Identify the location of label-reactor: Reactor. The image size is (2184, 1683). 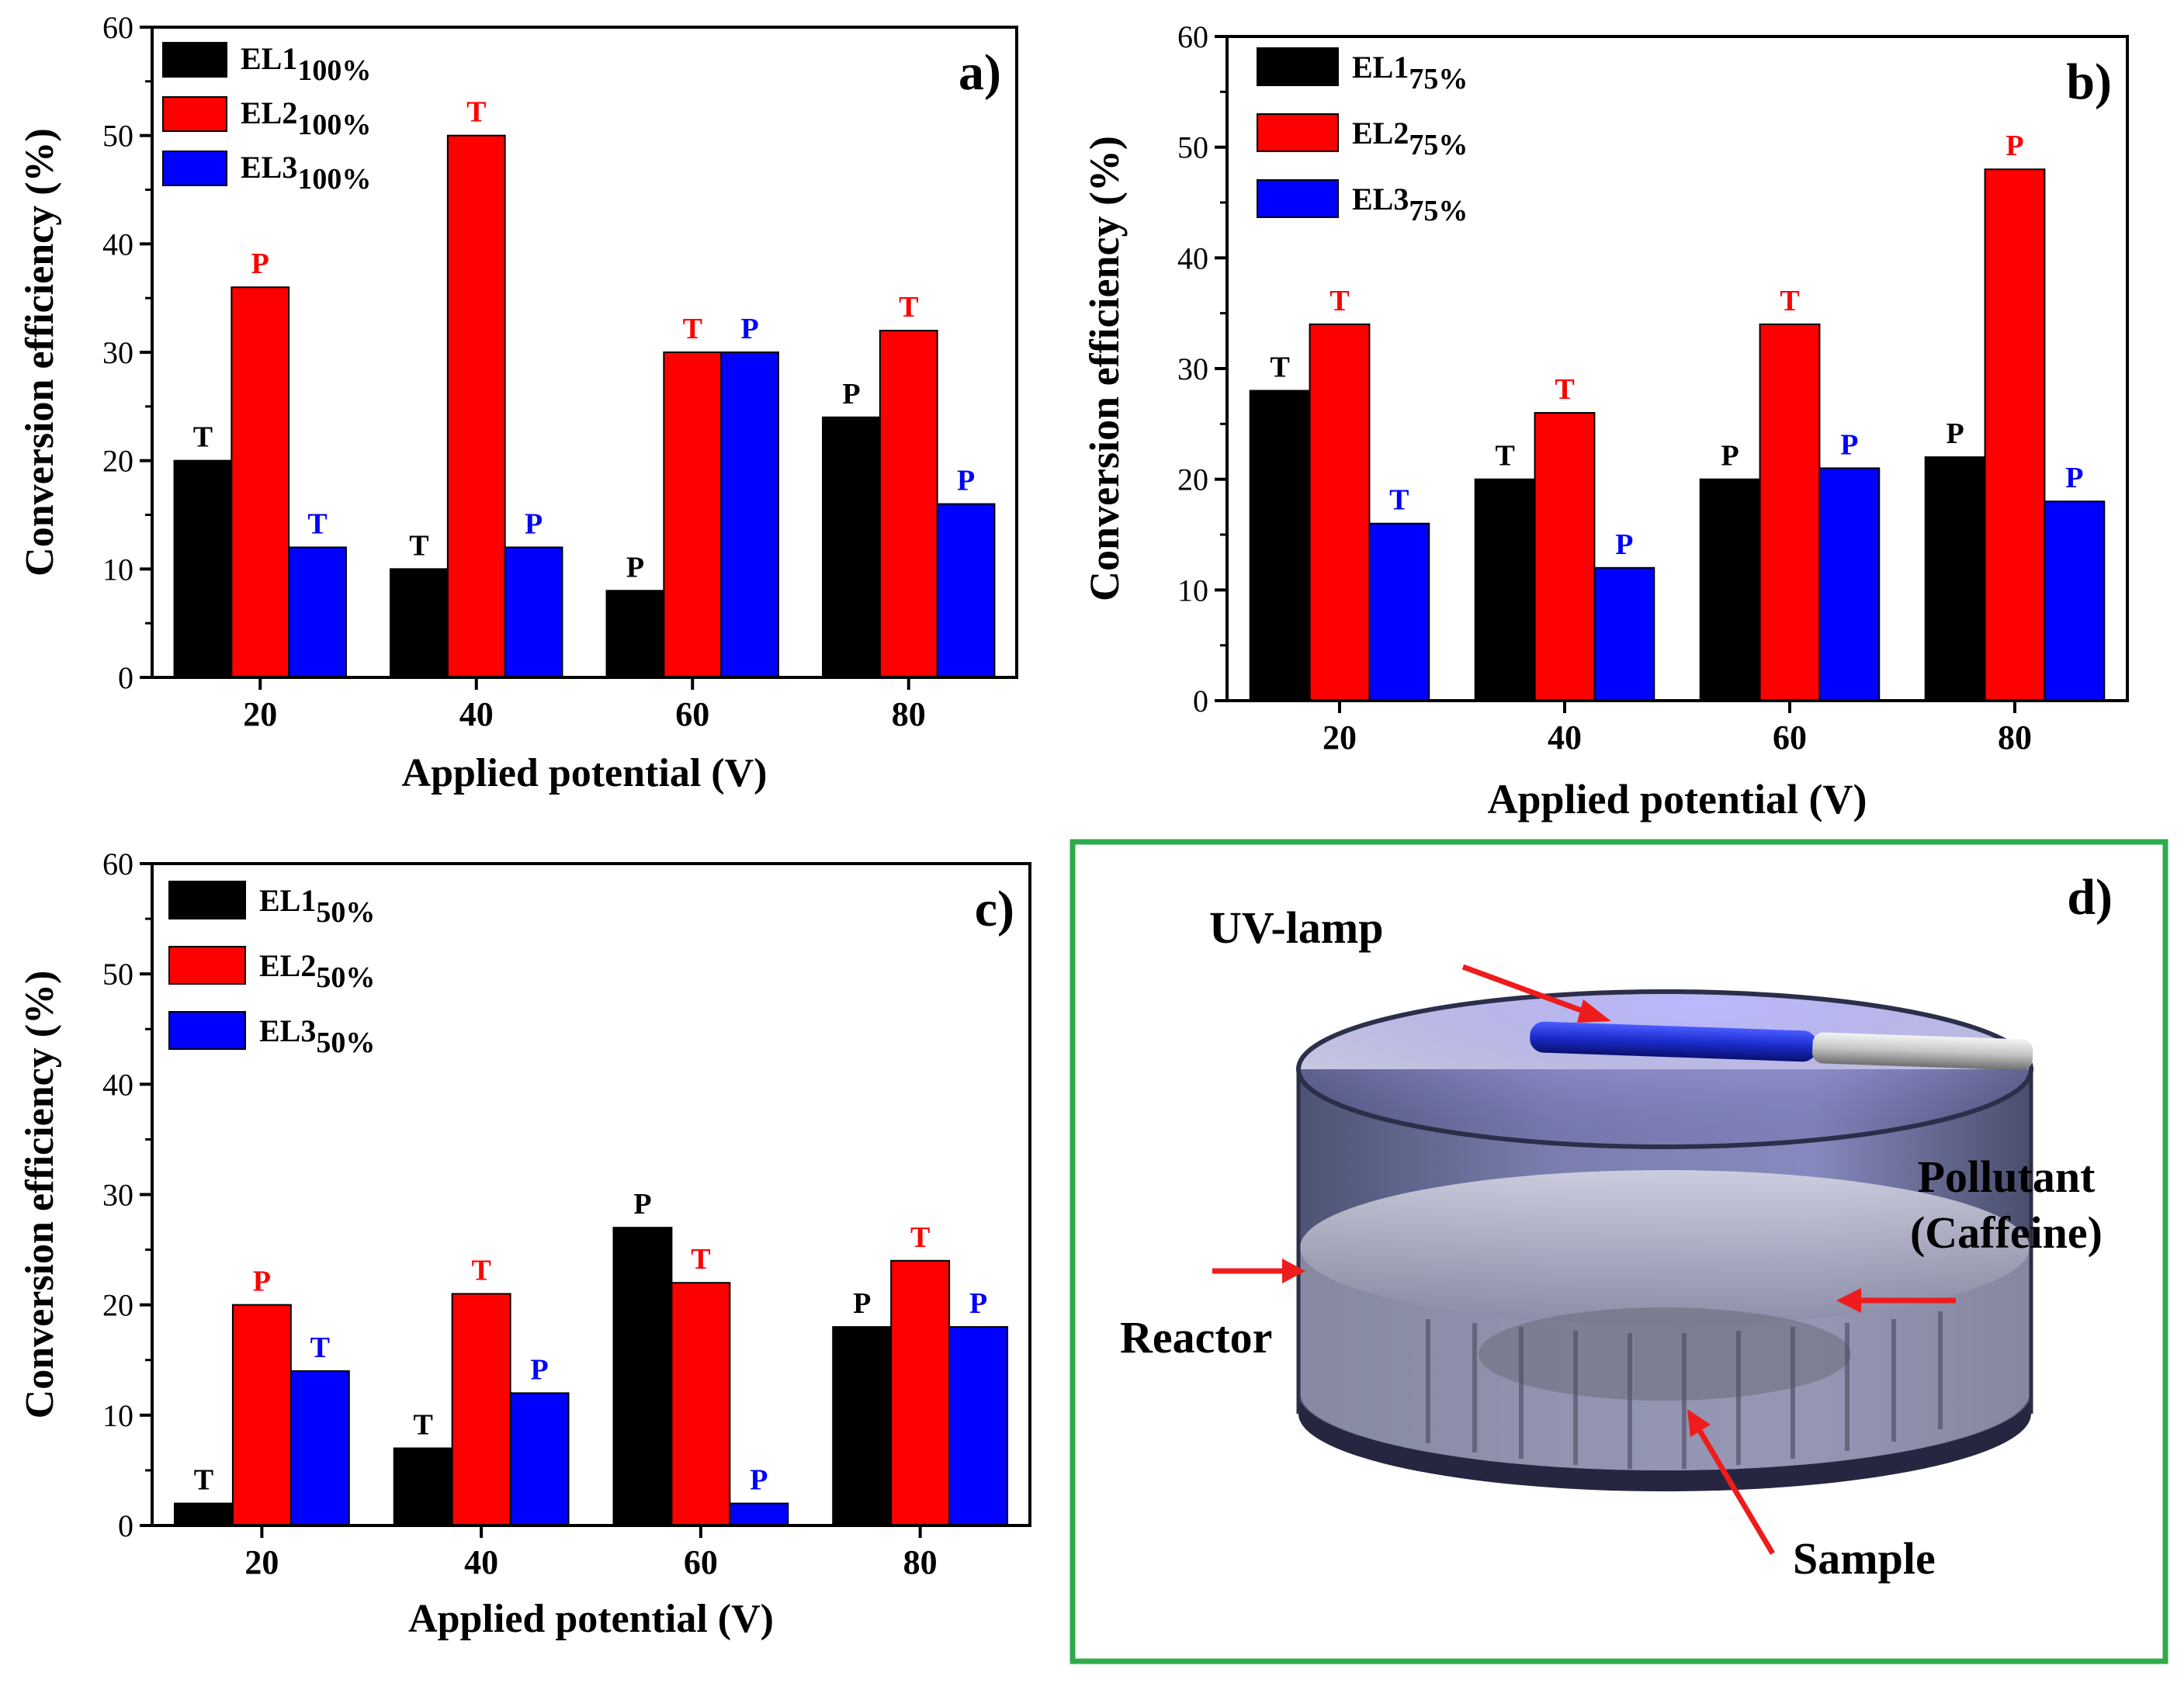
(1196, 1337).